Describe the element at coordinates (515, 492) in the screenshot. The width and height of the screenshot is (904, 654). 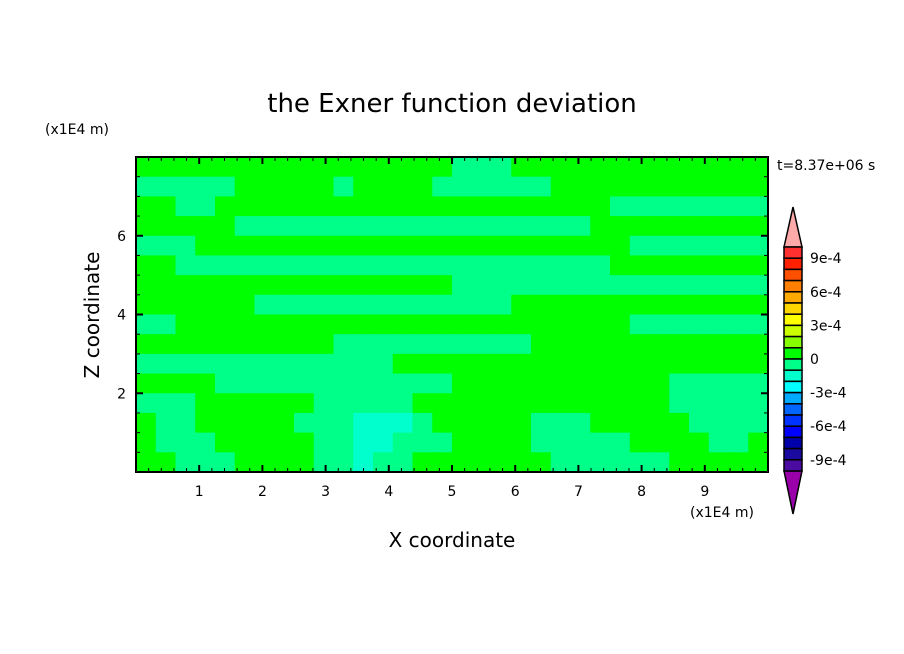
I see `x-tick-label: 6` at that location.